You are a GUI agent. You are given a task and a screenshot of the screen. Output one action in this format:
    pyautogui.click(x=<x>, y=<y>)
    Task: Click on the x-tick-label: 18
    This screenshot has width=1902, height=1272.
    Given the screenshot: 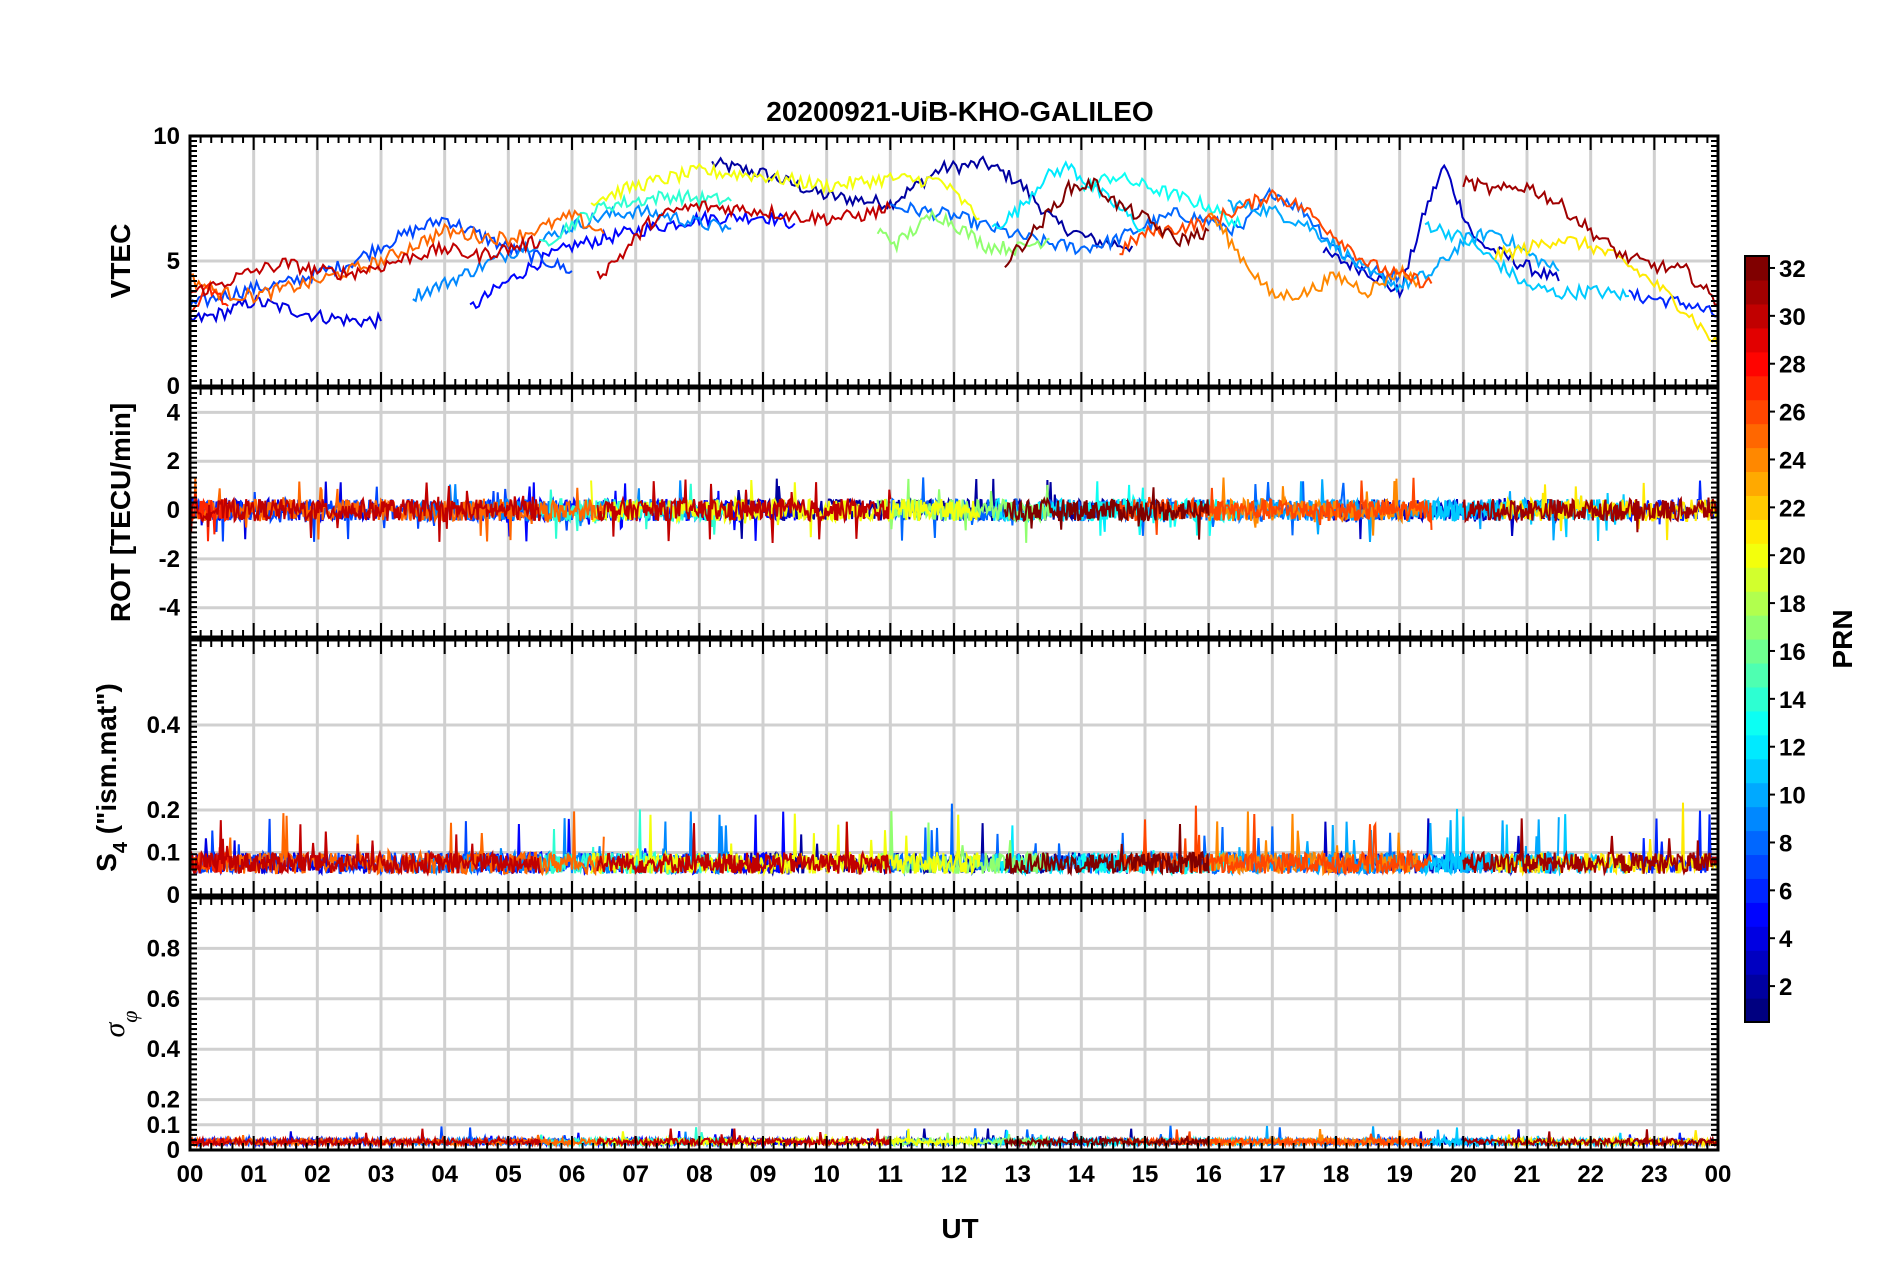 What is the action you would take?
    pyautogui.click(x=1336, y=1174)
    